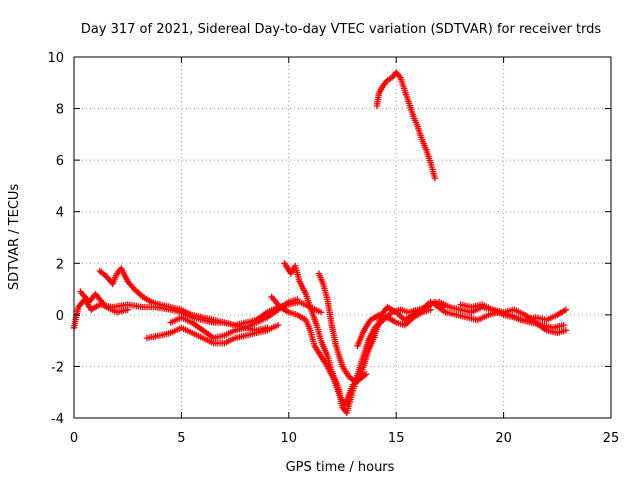 The image size is (640, 480). What do you see at coordinates (55, 58) in the screenshot?
I see `y-tick-label: 10` at bounding box center [55, 58].